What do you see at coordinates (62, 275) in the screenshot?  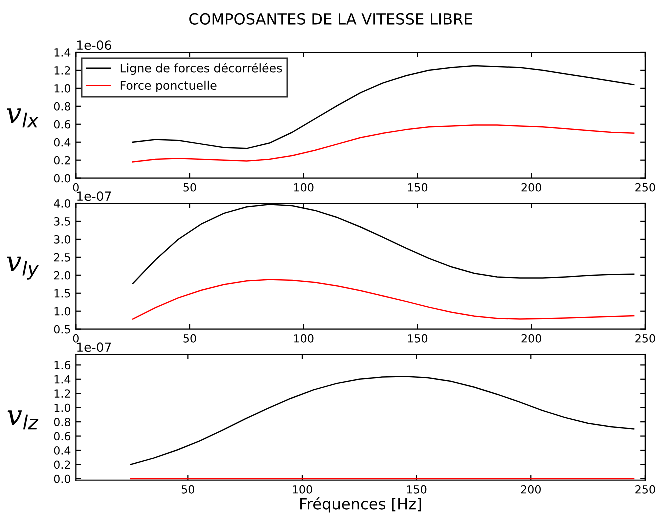 I see `y-tick-label: 2.0` at bounding box center [62, 275].